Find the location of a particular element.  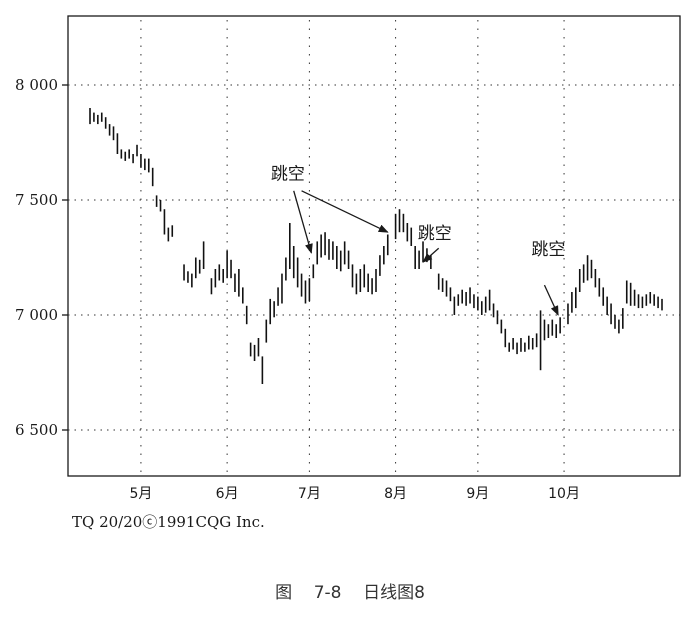

y-axis-ticks: 6 500 7 000 7 500 8 000 is located at coordinates (41, 257).